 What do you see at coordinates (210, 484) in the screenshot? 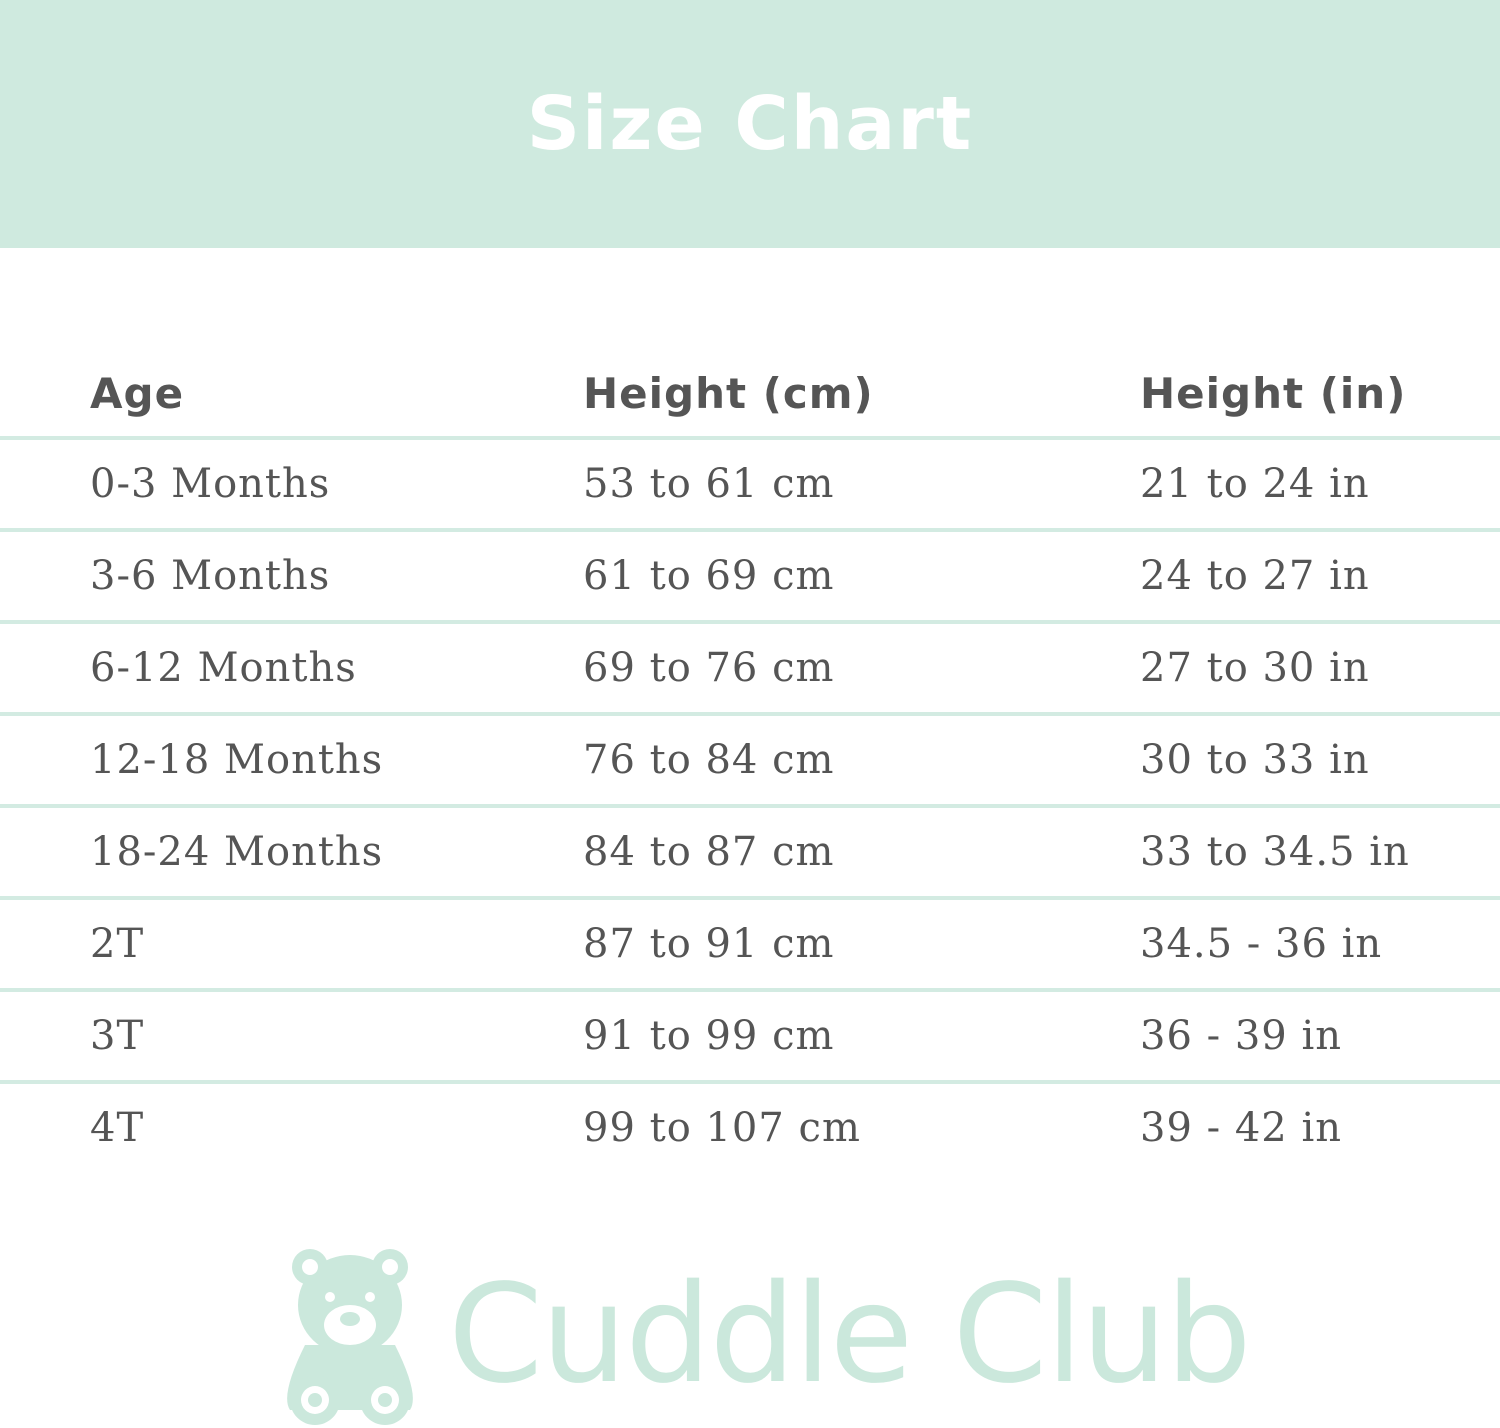
I see `age-cell: 0-3 Months` at bounding box center [210, 484].